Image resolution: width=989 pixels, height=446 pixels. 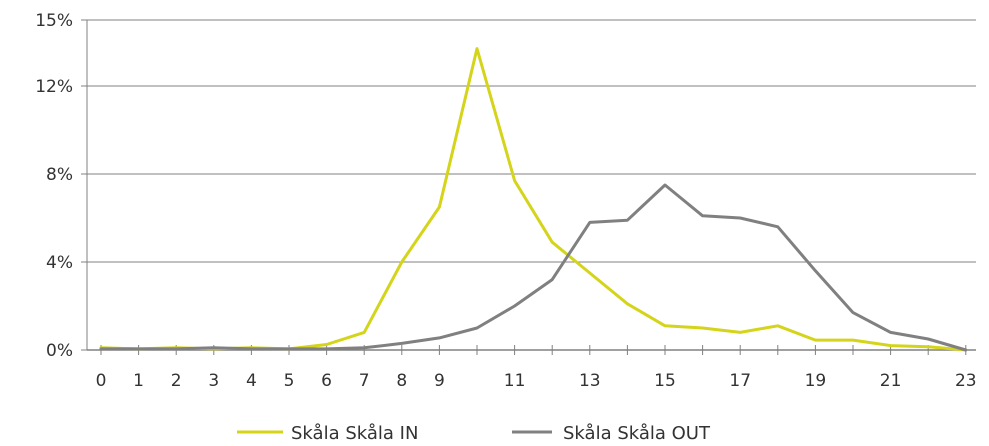 What do you see at coordinates (251, 381) in the screenshot?
I see `x-tick-label: 4` at bounding box center [251, 381].